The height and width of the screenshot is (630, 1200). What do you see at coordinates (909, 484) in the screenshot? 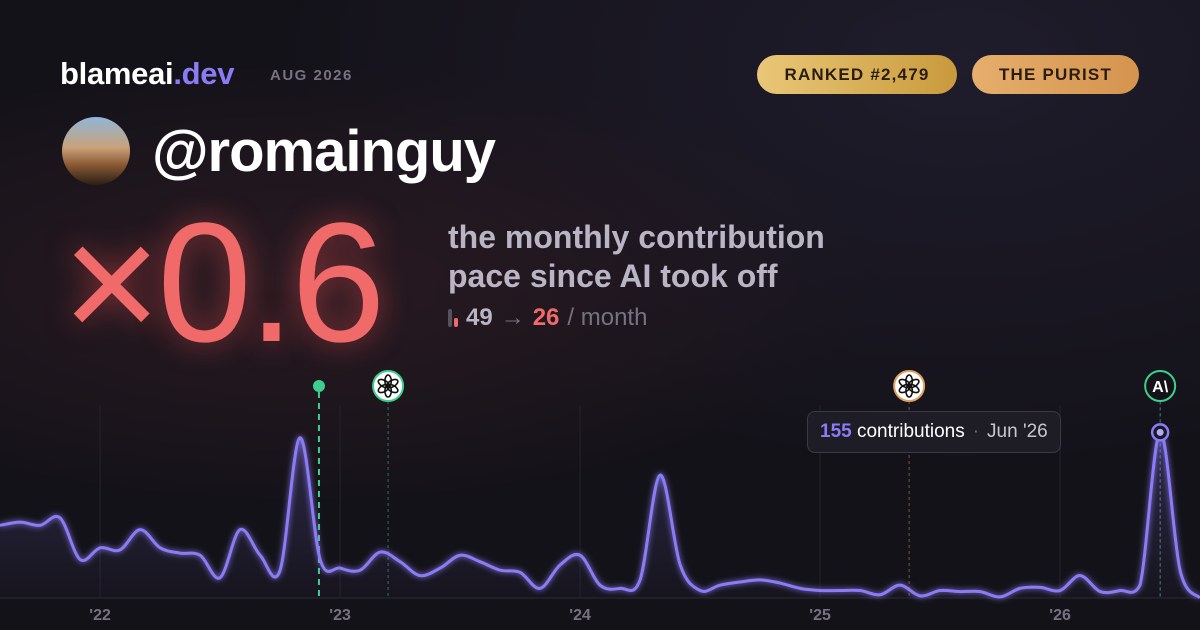
I see `event-openai` at bounding box center [909, 484].